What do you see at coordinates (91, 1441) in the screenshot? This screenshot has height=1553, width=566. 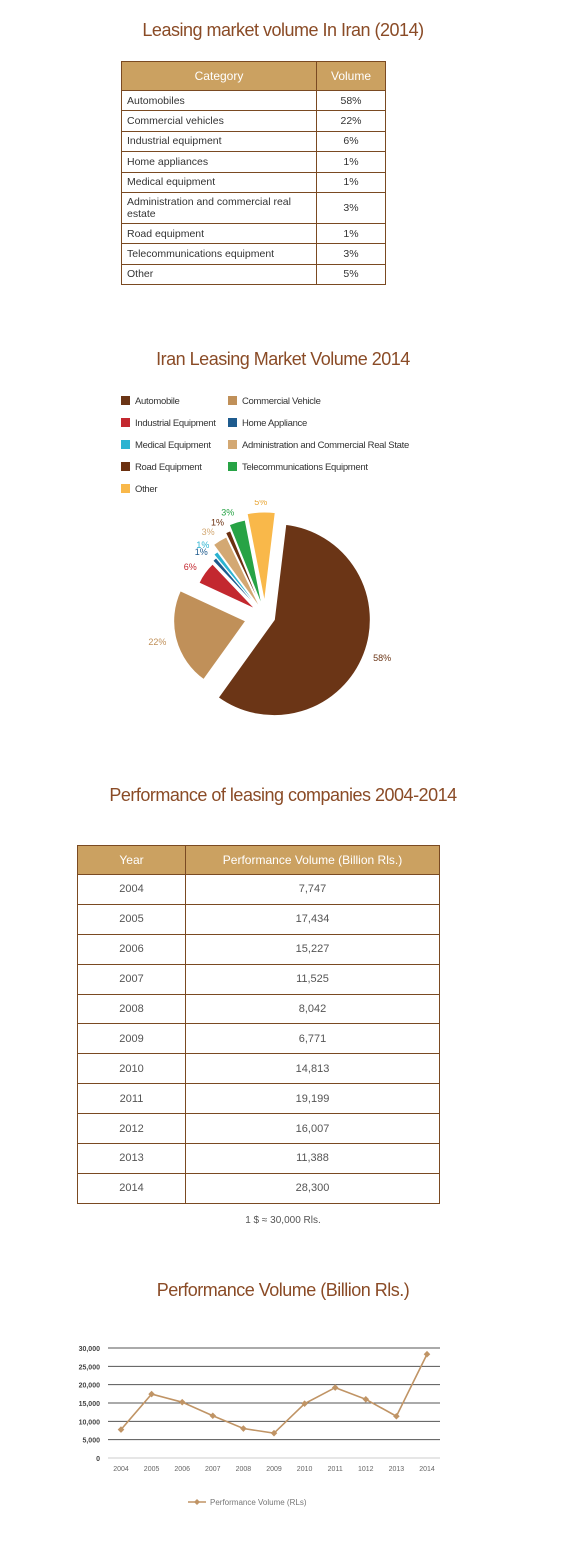 I see `y-tick-label: 5,000` at bounding box center [91, 1441].